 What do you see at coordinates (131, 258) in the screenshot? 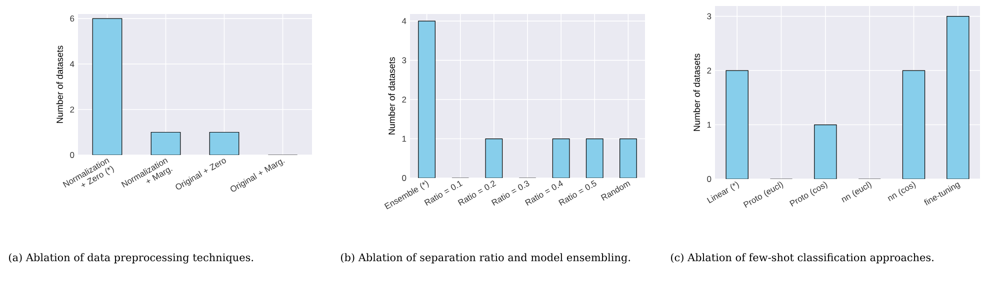
I see `text: (a) Ablation of data preprocessing techniques.` at bounding box center [131, 258].